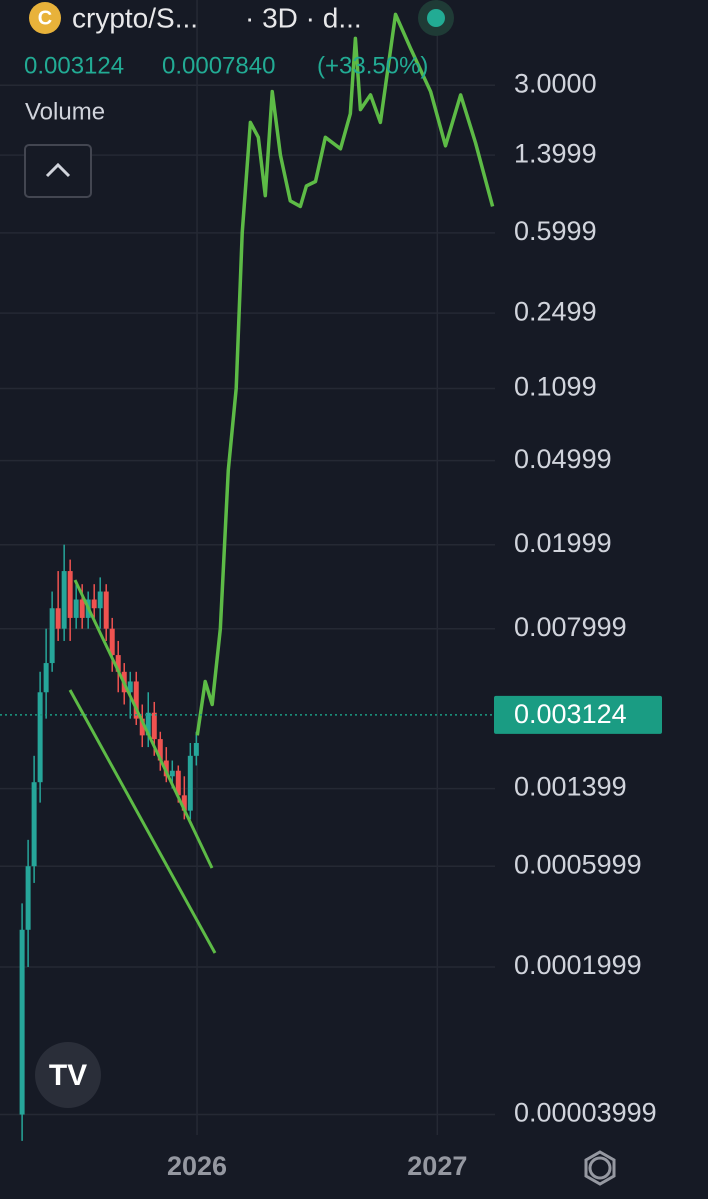  I want to click on volume-label: Volume, so click(65, 111).